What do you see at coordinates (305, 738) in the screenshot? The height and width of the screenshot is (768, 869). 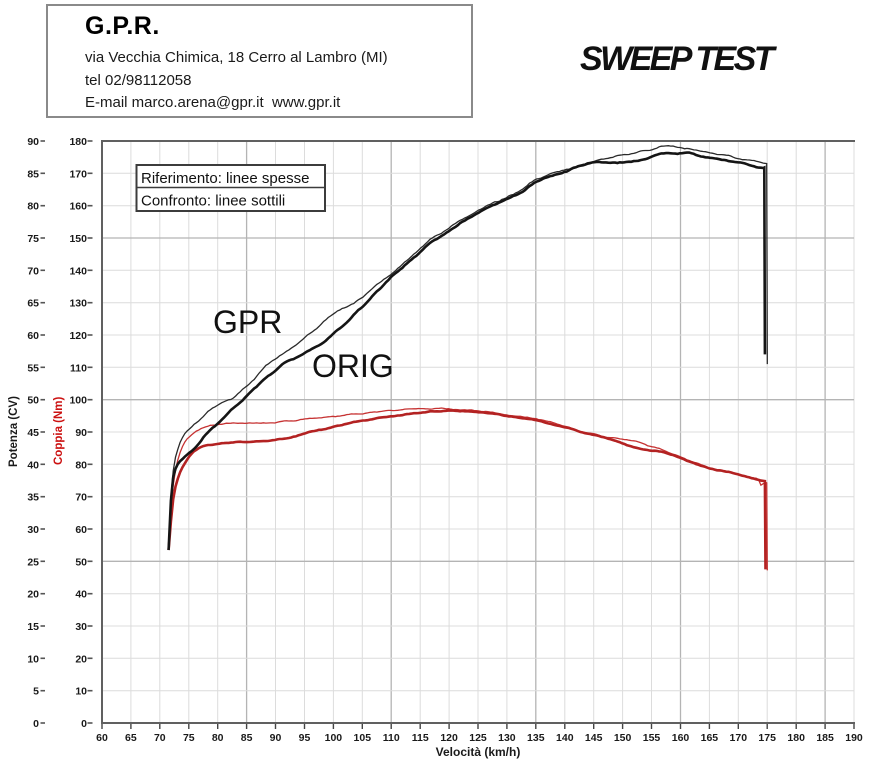 I see `svg-text: 95` at bounding box center [305, 738].